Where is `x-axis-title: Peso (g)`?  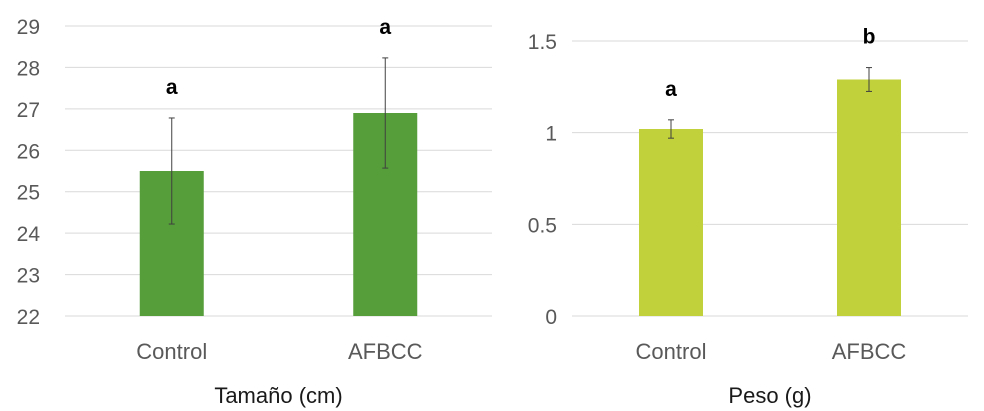
x-axis-title: Peso (g) is located at coordinates (769, 395).